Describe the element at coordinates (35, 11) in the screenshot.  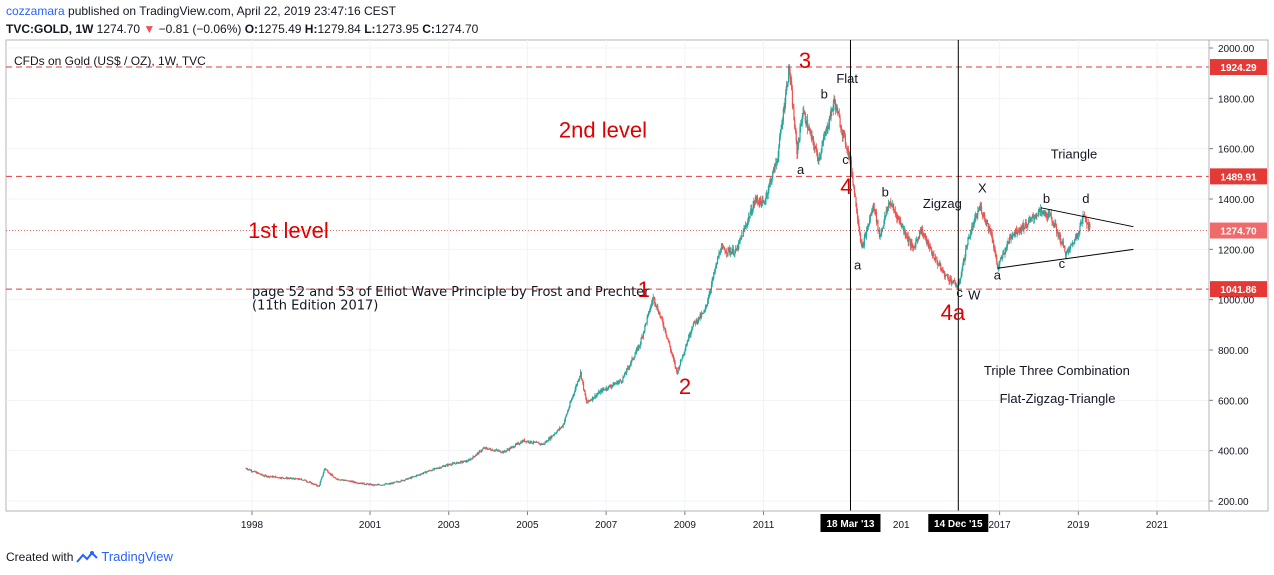
I see `author-link: cozzamara` at that location.